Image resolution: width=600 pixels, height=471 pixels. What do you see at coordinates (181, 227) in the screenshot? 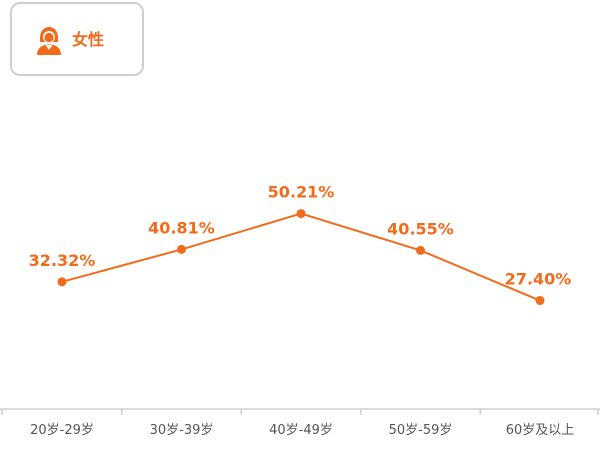
I see `data-label: 40.81%` at bounding box center [181, 227].